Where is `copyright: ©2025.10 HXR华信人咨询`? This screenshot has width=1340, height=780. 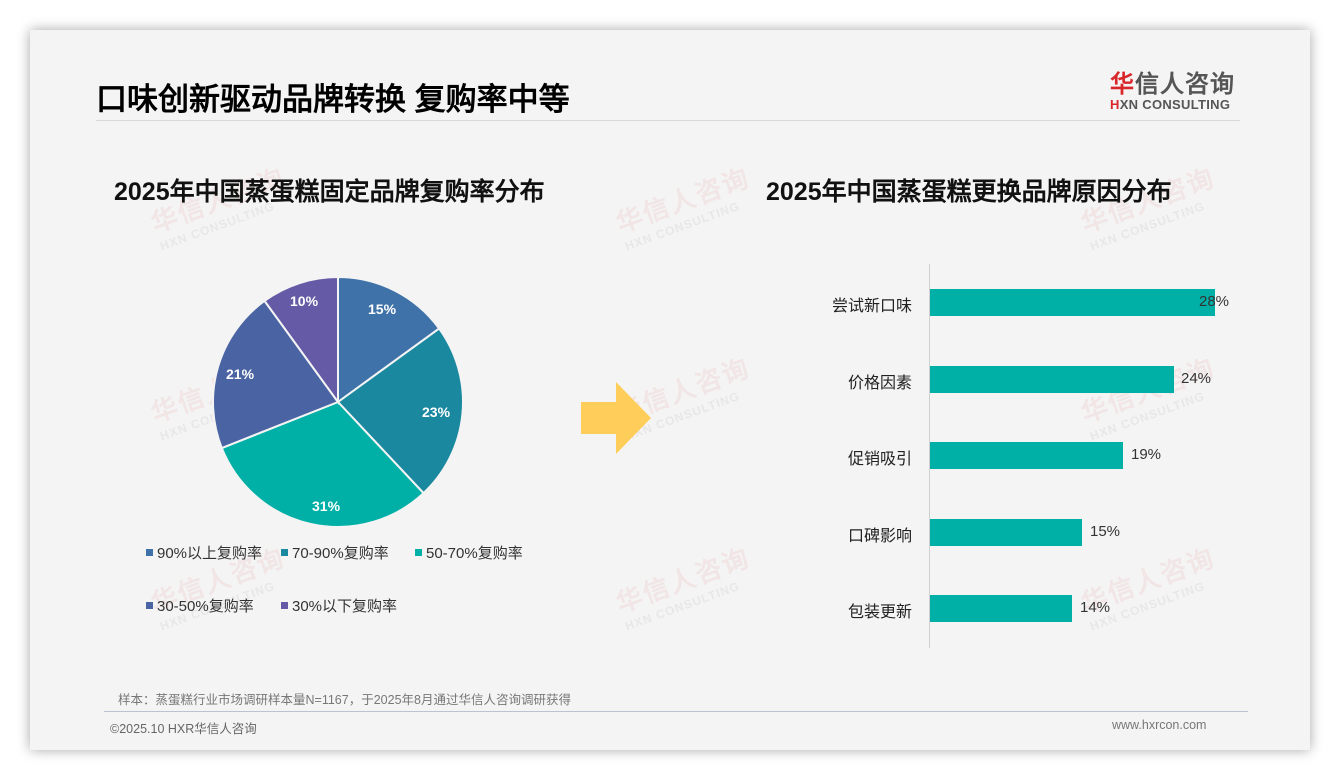 copyright: ©2025.10 HXR华信人咨询 is located at coordinates (183, 729).